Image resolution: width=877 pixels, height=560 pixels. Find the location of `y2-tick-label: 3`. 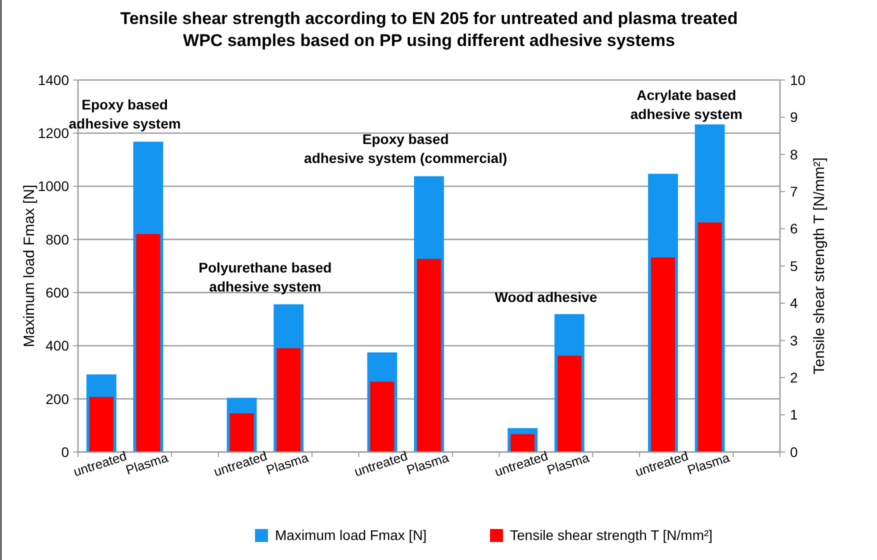

y2-tick-label: 3 is located at coordinates (794, 340).